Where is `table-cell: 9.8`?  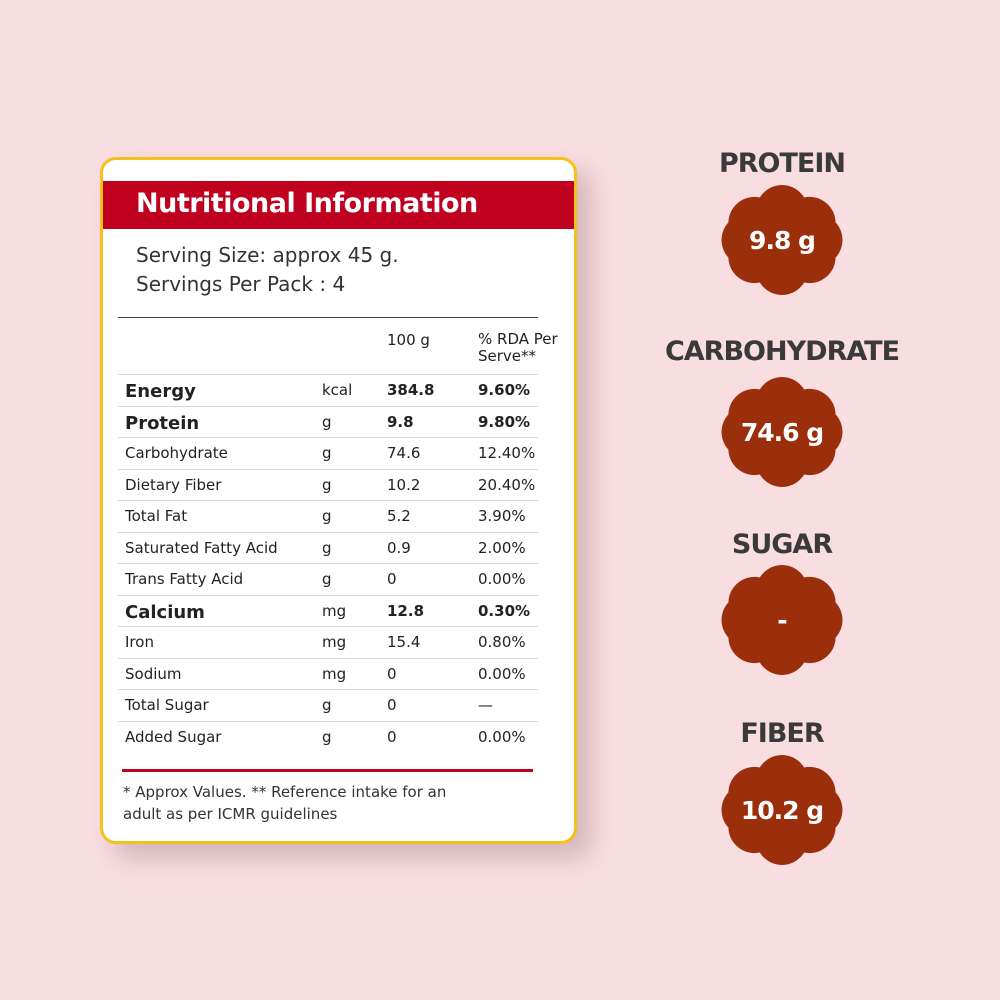 table-cell: 9.8 is located at coordinates (400, 421).